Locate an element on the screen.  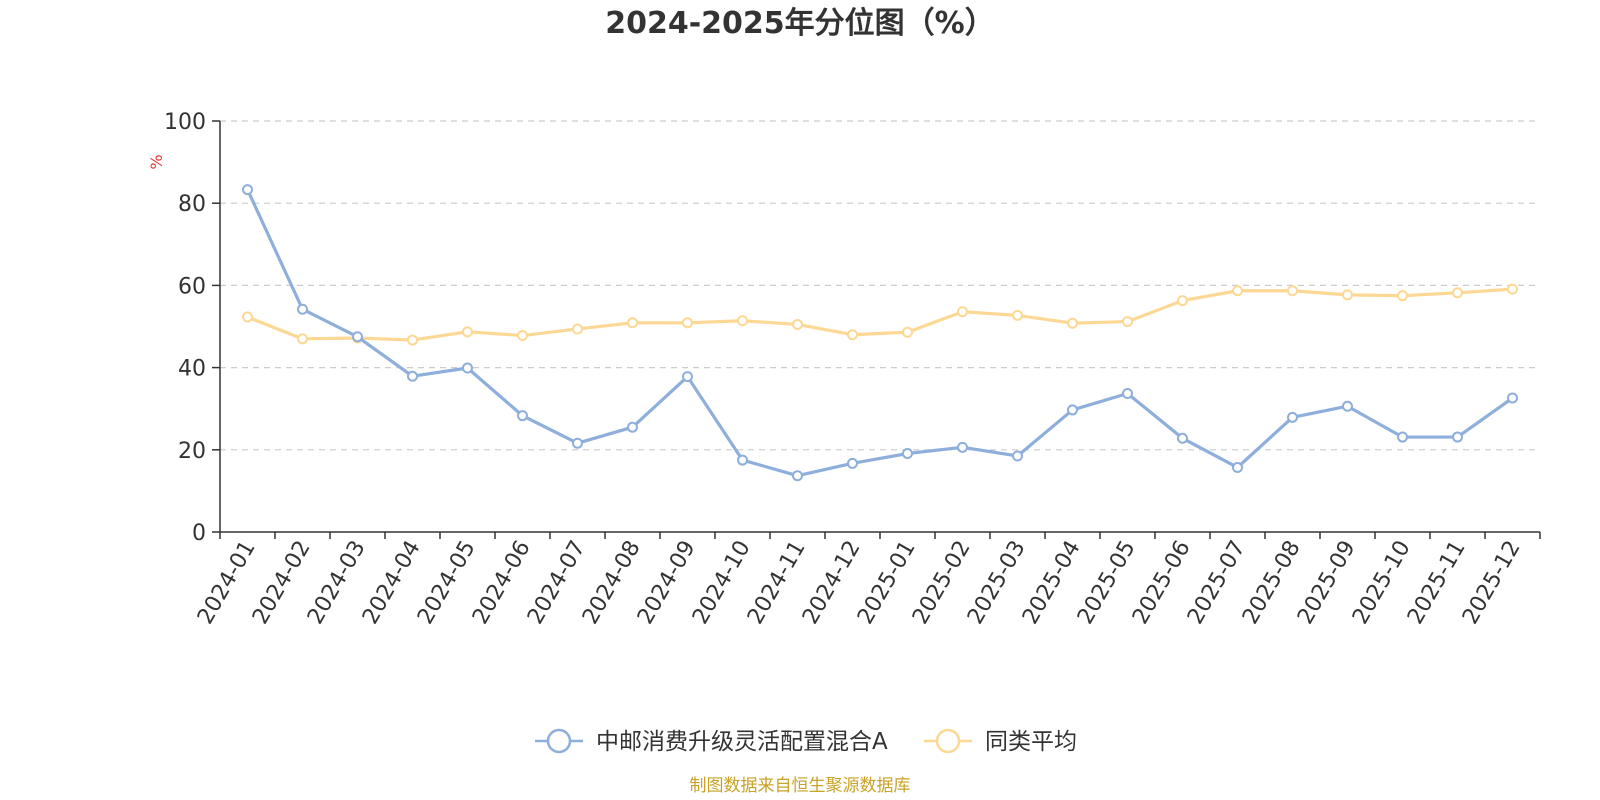
y-tick-label: 0 is located at coordinates (199, 533).